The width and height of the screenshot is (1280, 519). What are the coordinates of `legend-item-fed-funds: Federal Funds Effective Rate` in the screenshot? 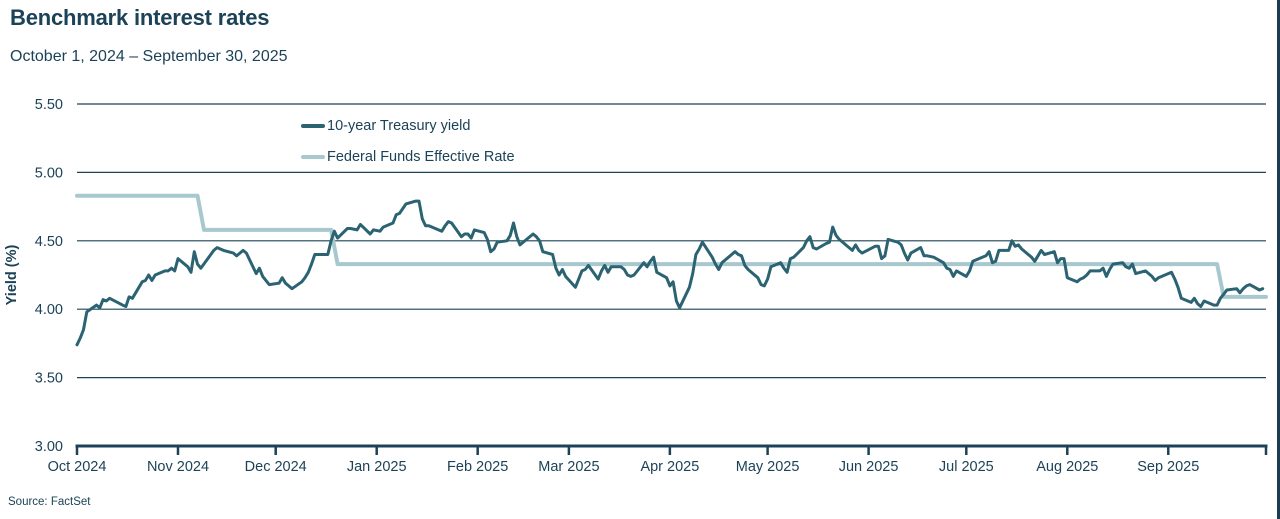 It's located at (408, 157).